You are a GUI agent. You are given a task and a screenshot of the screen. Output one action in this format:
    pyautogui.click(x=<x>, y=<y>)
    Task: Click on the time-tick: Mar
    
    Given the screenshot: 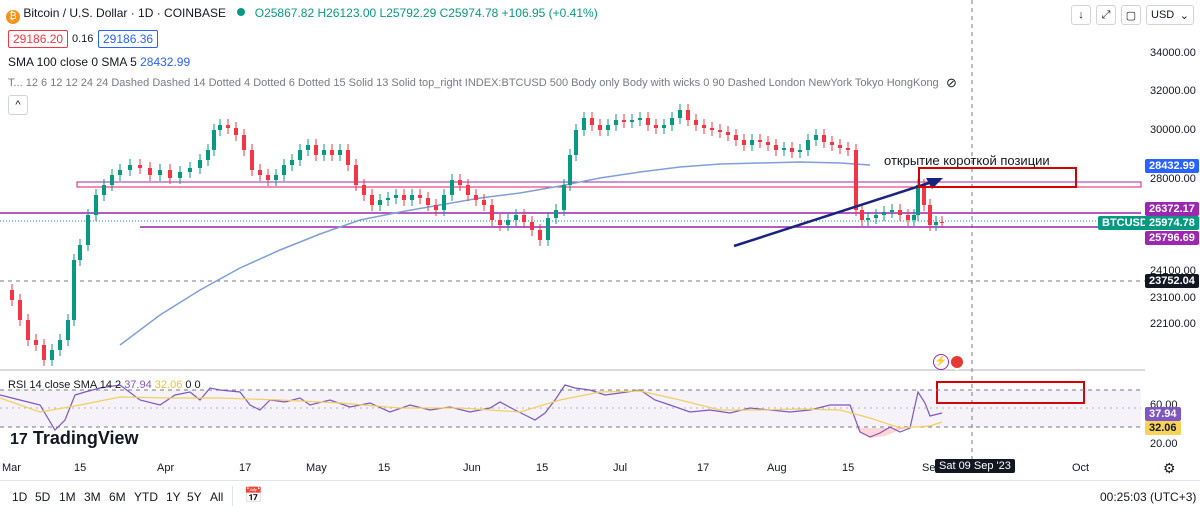 What is the action you would take?
    pyautogui.click(x=11, y=468)
    